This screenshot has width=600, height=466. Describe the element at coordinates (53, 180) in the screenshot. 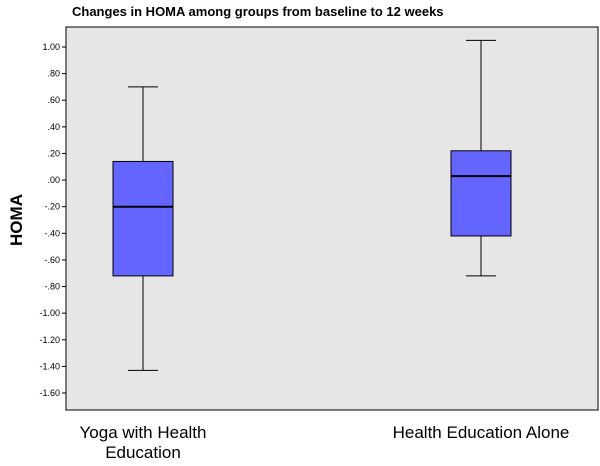

I see `y-tick-label: .00` at that location.